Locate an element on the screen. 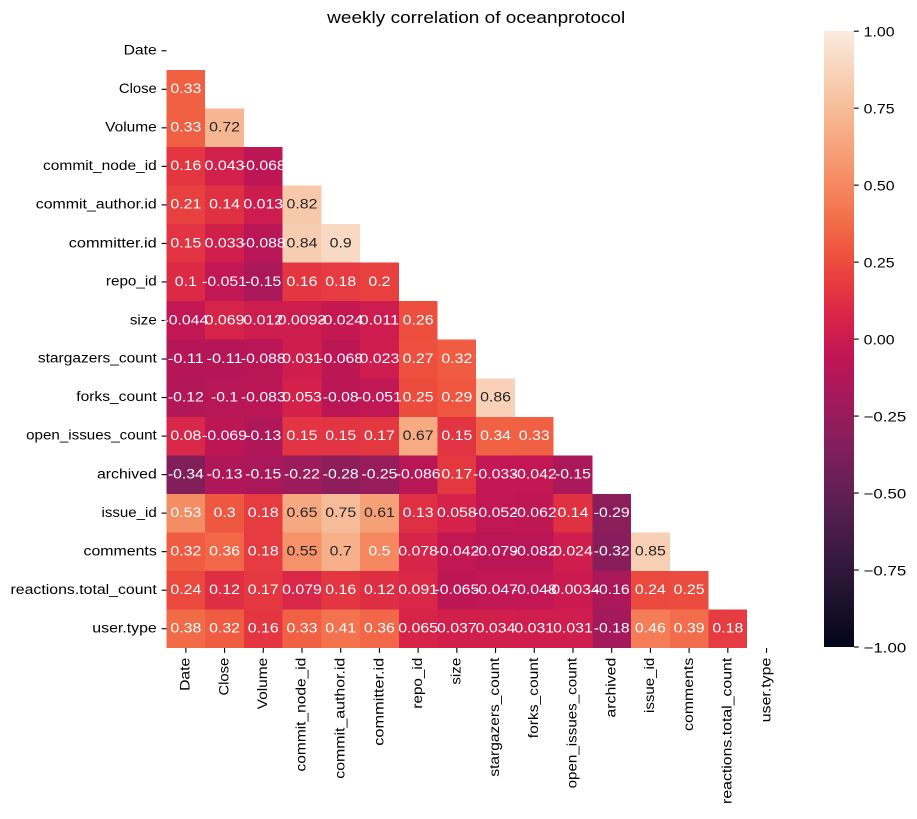 The width and height of the screenshot is (917, 819). svg-text: -0.16 is located at coordinates (612, 589).